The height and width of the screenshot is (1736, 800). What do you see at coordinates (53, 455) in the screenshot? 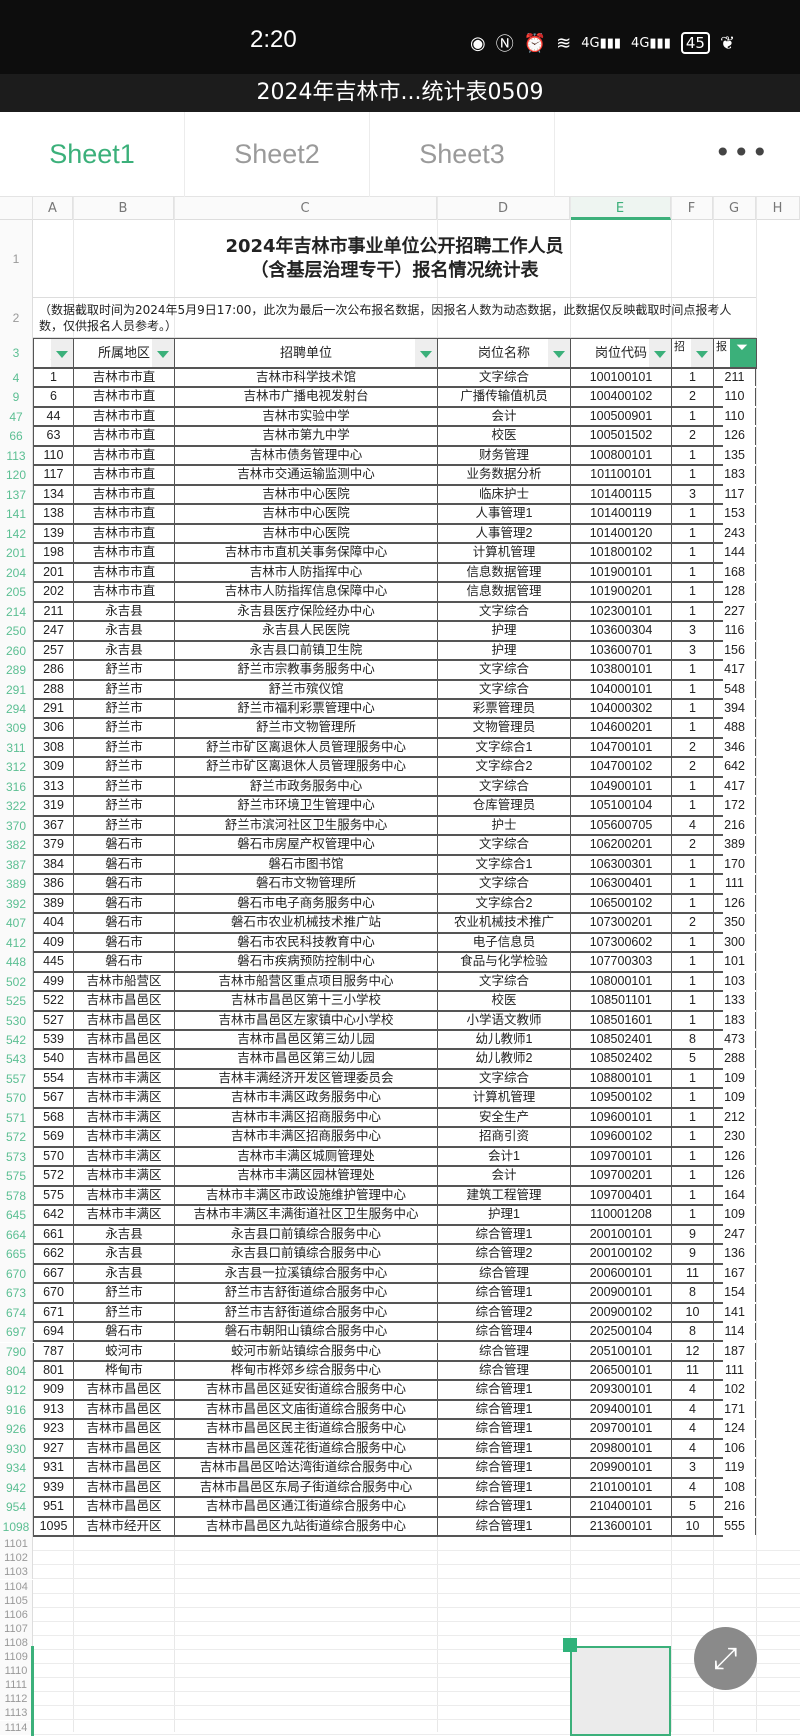
I see `cell-seq: 110` at bounding box center [53, 455].